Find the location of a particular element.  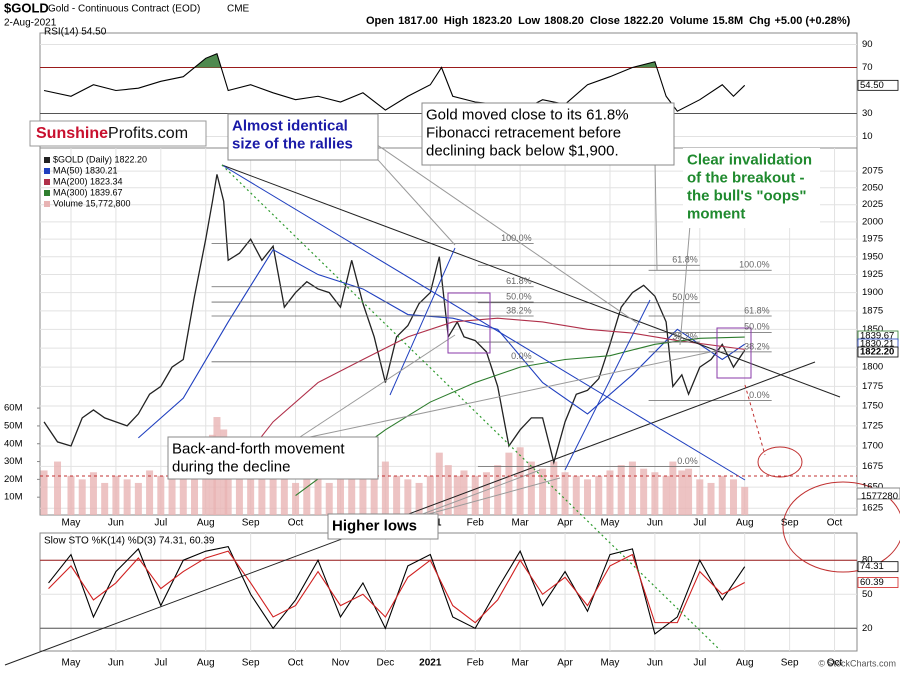

rally-line is located at coordinates (607, 385).